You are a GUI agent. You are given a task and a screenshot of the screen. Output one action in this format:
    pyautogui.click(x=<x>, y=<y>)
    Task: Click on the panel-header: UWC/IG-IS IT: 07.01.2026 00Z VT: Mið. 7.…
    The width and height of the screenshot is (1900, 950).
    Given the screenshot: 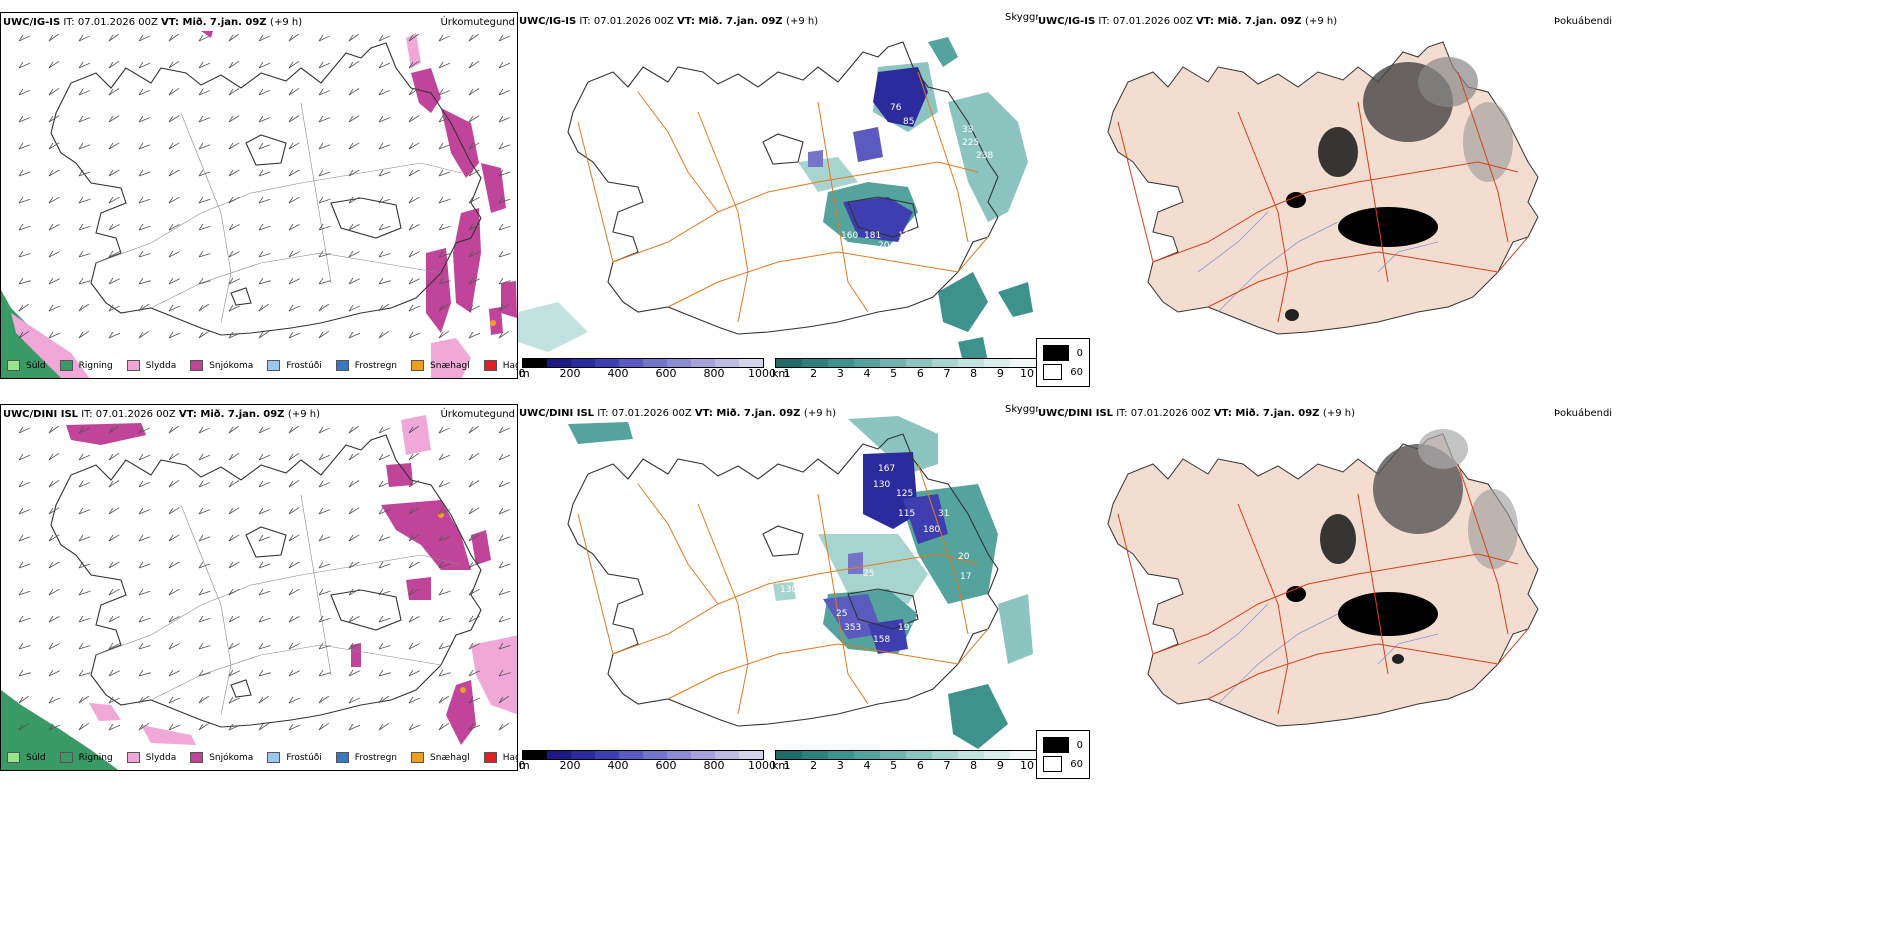 What is the action you would take?
    pyautogui.click(x=1187, y=22)
    